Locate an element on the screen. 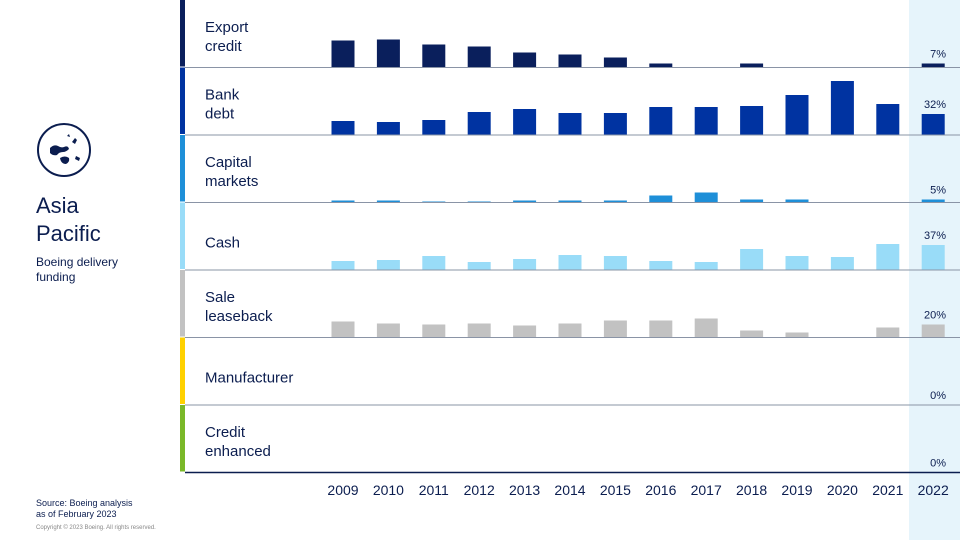 The image size is (960, 540). x-tick-label-2009: 2009 is located at coordinates (342, 490).